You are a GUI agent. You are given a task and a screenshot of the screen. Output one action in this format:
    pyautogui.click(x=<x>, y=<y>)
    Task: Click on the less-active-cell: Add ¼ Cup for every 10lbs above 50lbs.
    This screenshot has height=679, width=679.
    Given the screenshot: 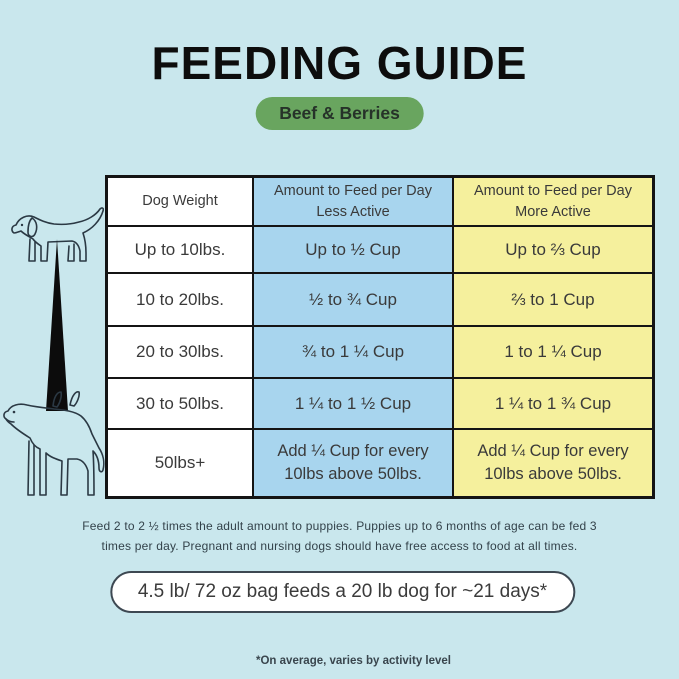 What is the action you would take?
    pyautogui.click(x=353, y=463)
    